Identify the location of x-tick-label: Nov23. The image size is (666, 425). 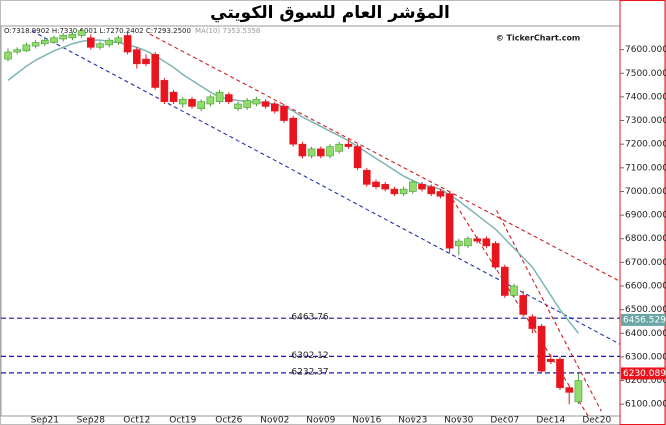
(412, 420).